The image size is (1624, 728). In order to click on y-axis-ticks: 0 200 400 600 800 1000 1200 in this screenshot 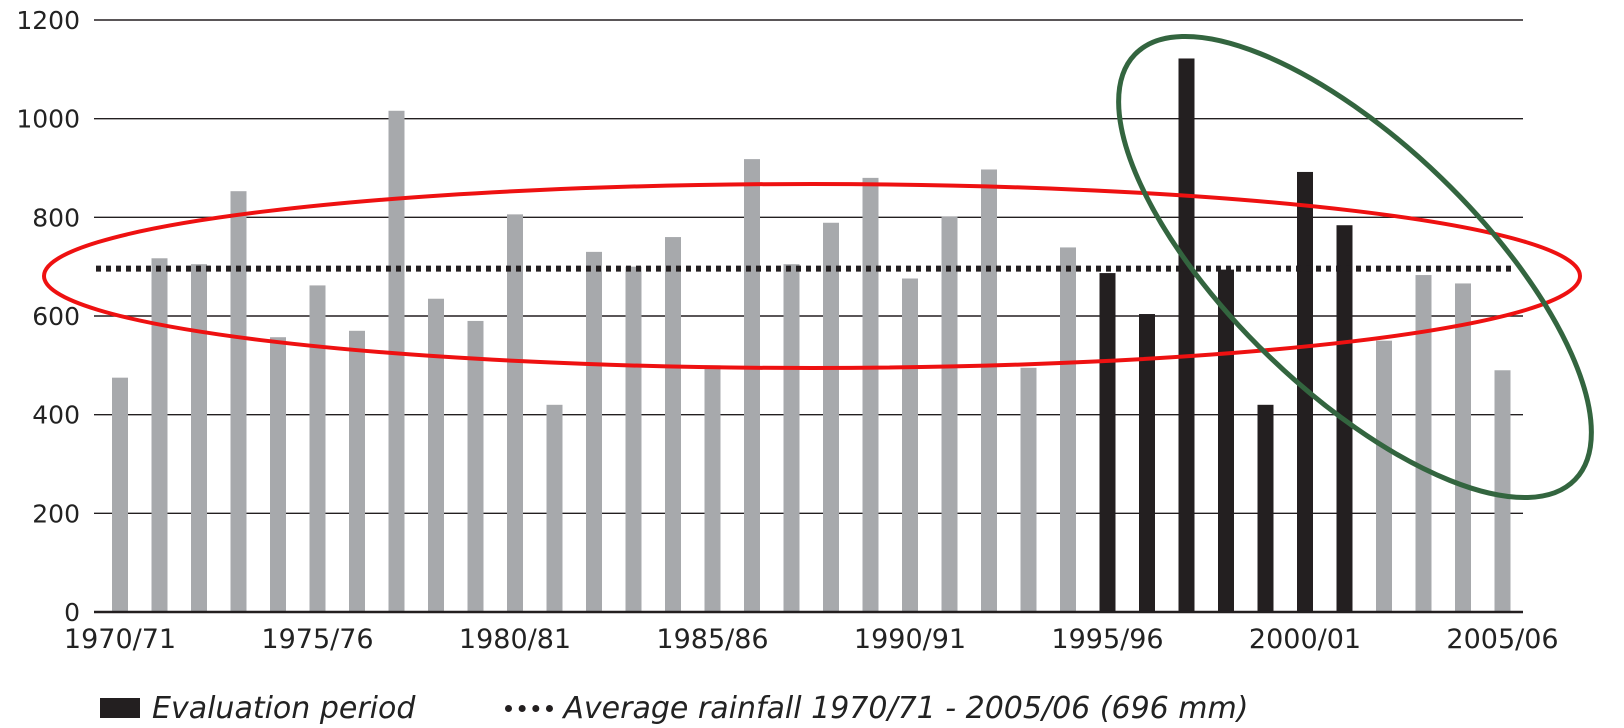, I will do `click(48, 316)`.